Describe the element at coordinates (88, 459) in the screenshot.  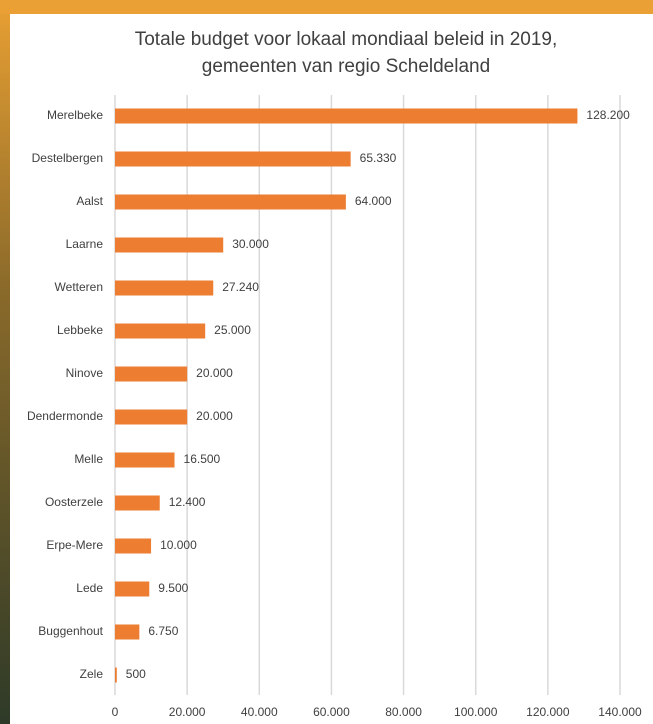
I see `y-tick-label: Melle` at that location.